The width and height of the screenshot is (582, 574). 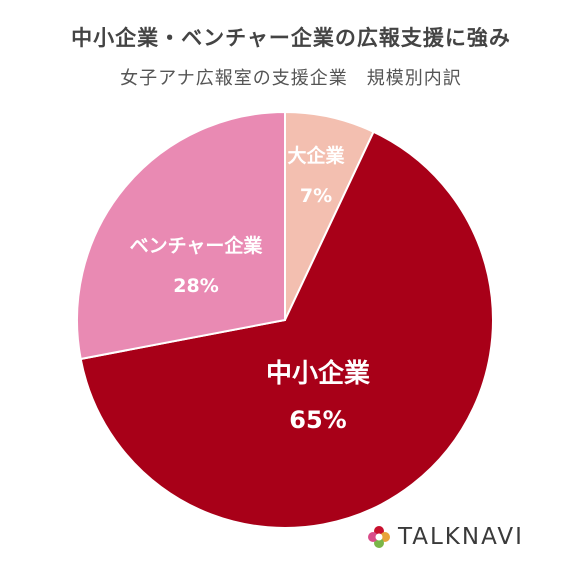 I want to click on brand-name: TALKNAVI, so click(x=461, y=537).